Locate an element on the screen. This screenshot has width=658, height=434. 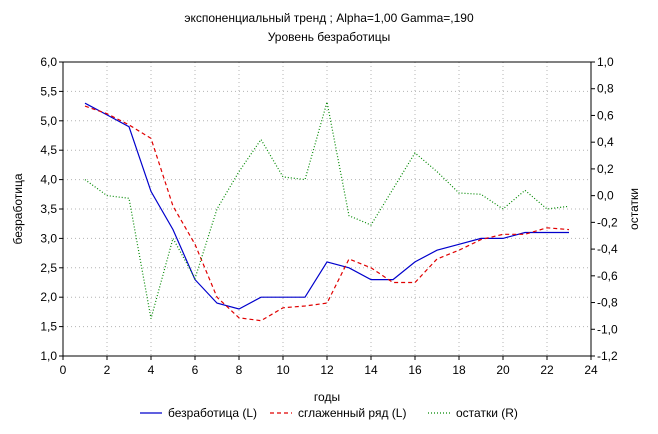
y-tick-label-right: 0,4 is located at coordinates (605, 142).